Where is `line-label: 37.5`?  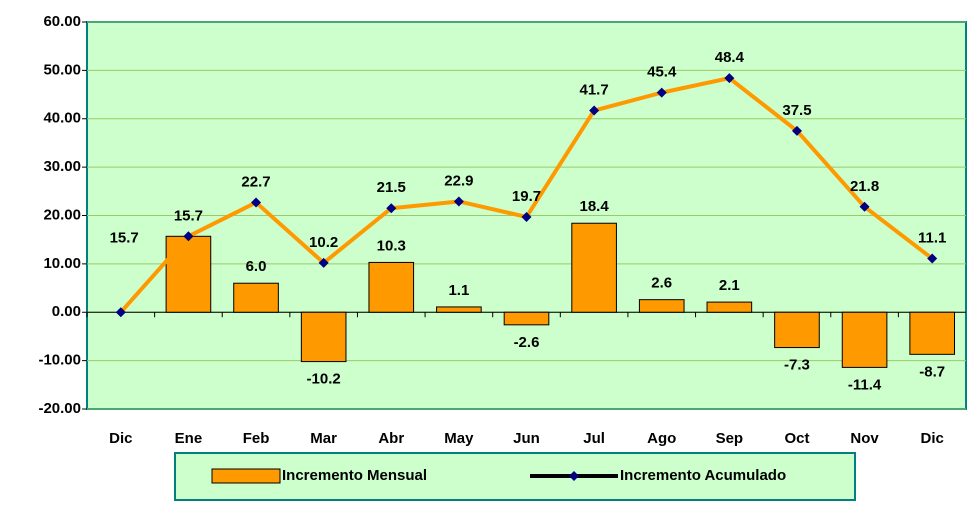
line-label: 37.5 is located at coordinates (796, 110).